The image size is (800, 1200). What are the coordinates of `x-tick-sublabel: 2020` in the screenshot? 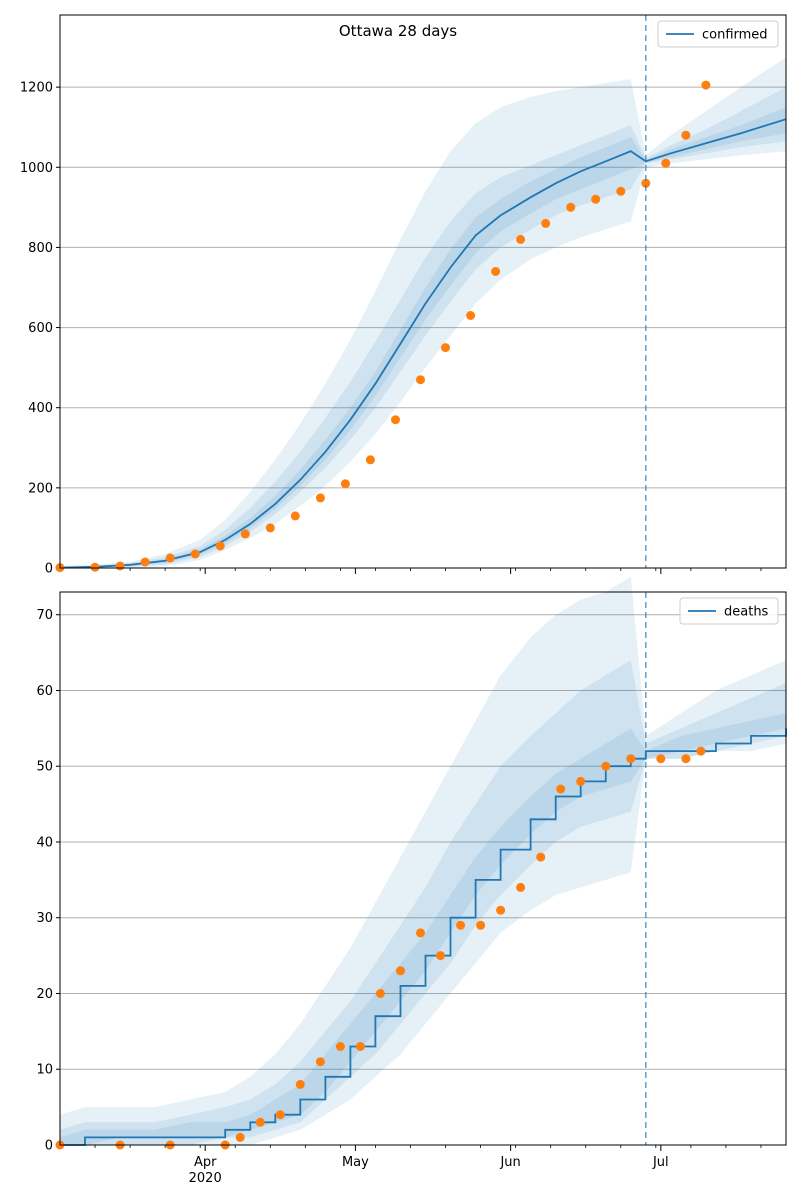 It's located at (205, 1178).